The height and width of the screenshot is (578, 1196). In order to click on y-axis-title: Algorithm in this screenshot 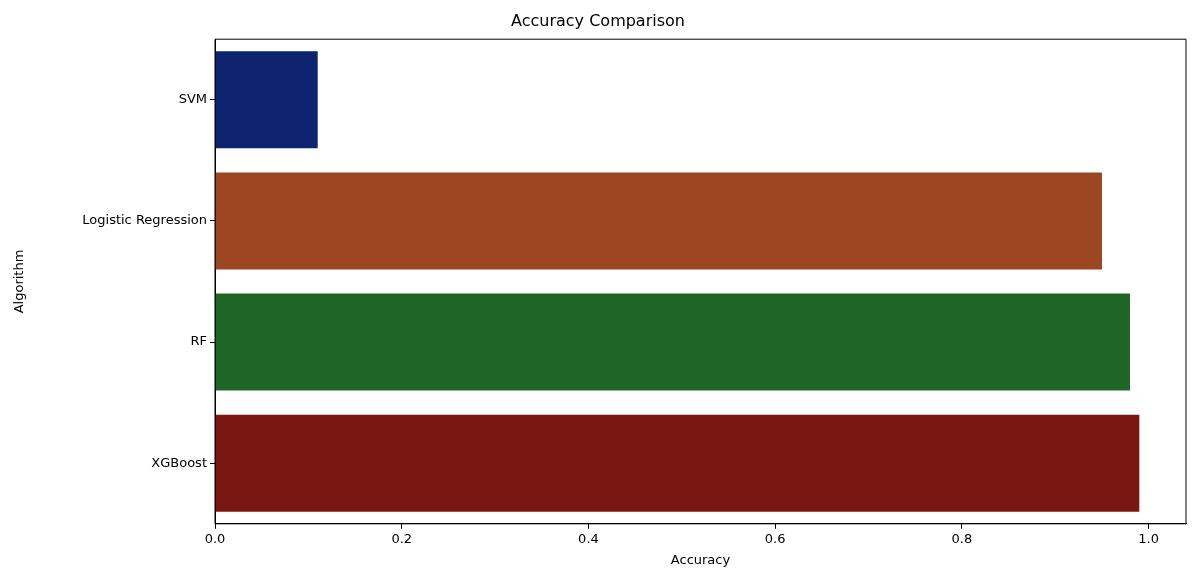, I will do `click(19, 281)`.